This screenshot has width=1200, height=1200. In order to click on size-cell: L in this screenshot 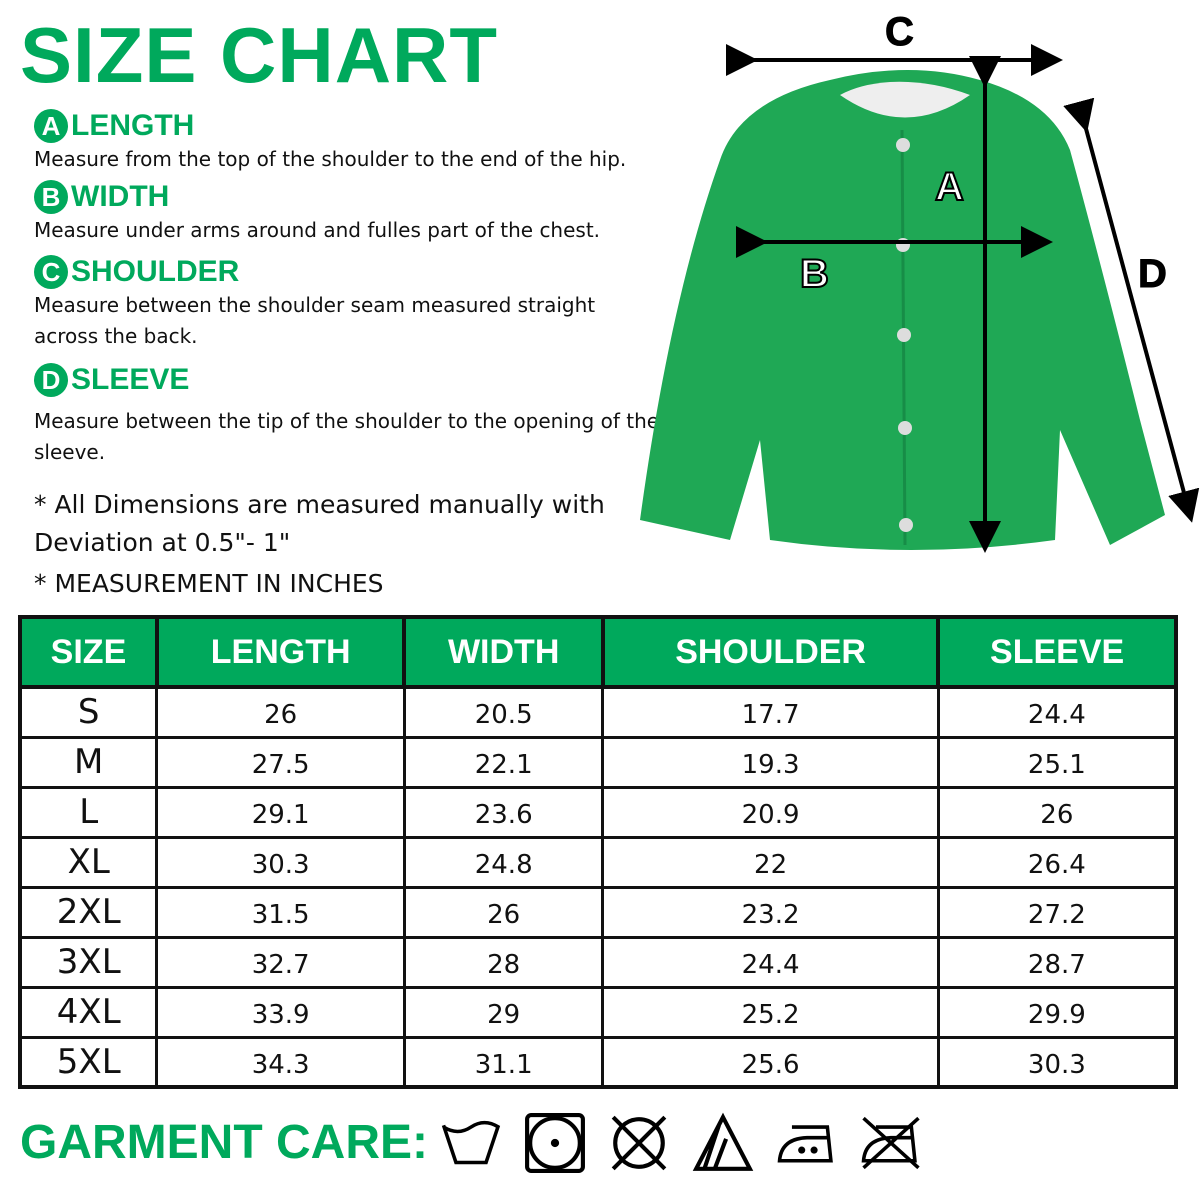, I will do `click(88, 812)`.